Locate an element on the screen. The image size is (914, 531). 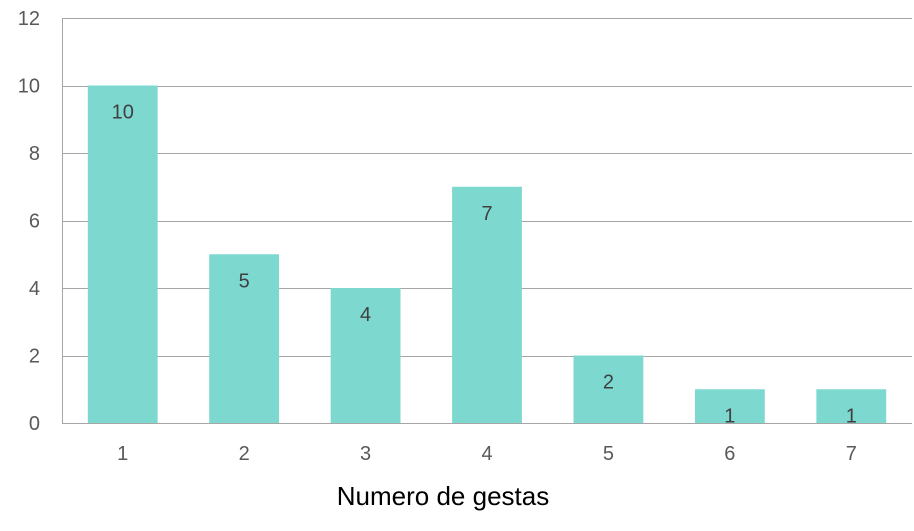
y-tick-label: 4 is located at coordinates (34, 289).